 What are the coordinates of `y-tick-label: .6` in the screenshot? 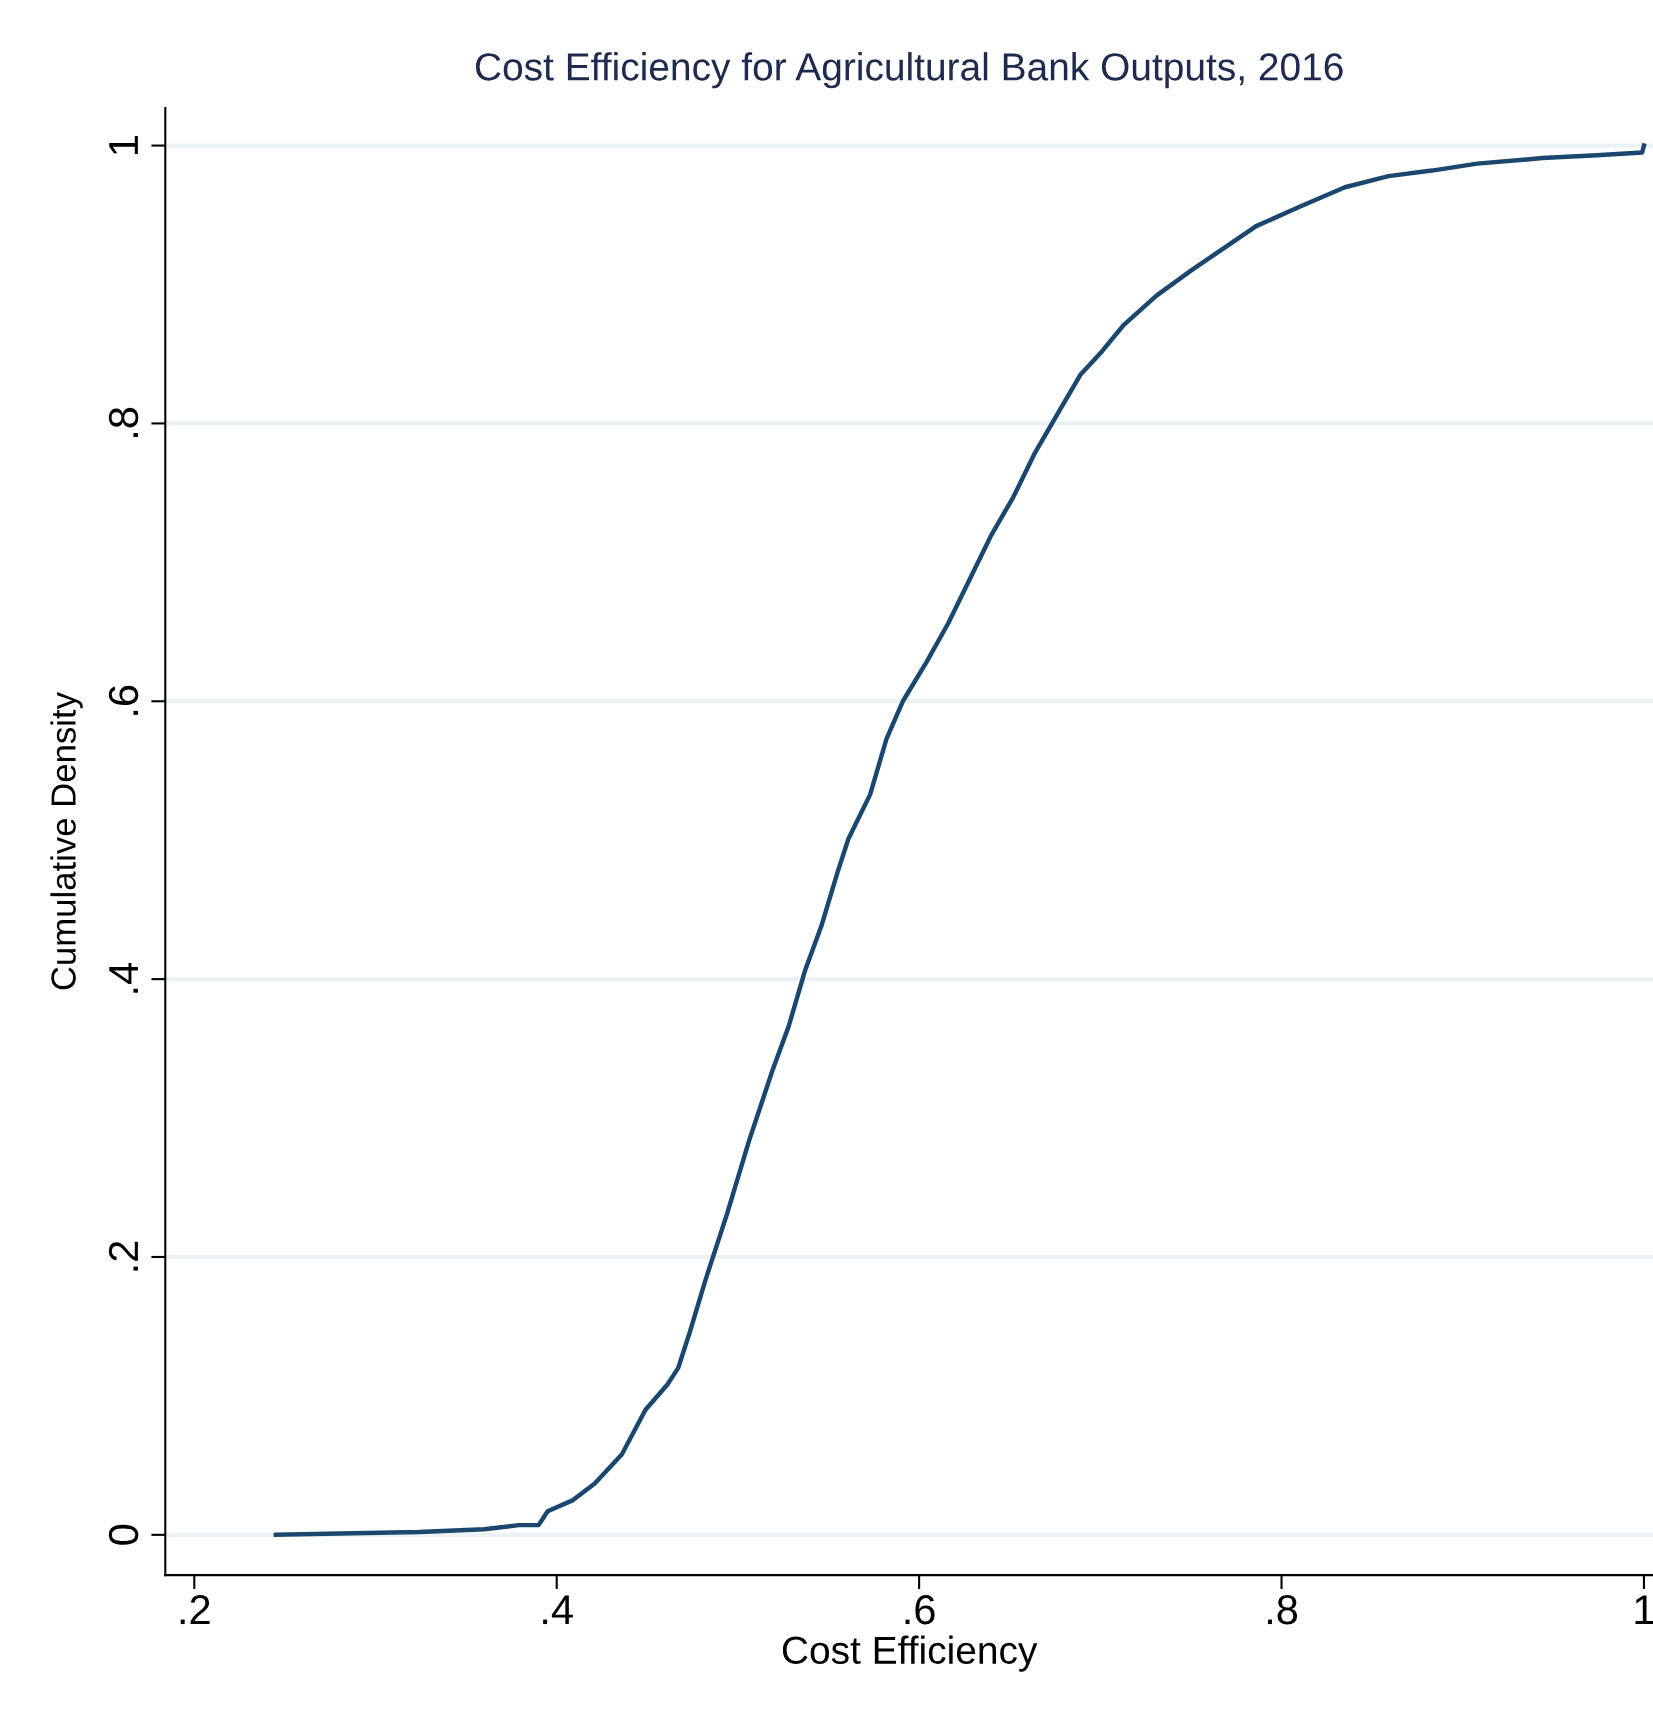 It's located at (123, 700).